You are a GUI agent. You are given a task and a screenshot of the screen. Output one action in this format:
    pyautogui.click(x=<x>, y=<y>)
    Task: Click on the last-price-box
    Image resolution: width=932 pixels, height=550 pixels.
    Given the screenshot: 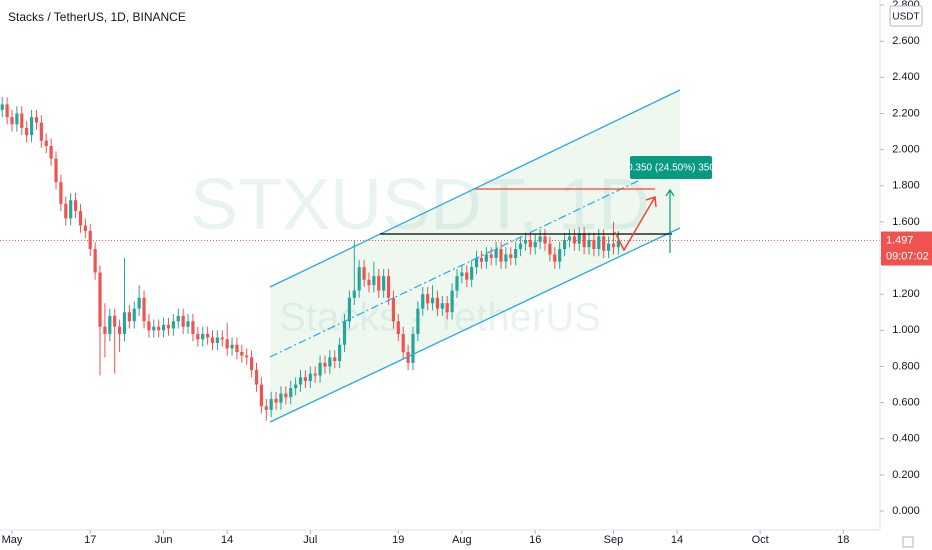 What is the action you would take?
    pyautogui.click(x=906, y=248)
    